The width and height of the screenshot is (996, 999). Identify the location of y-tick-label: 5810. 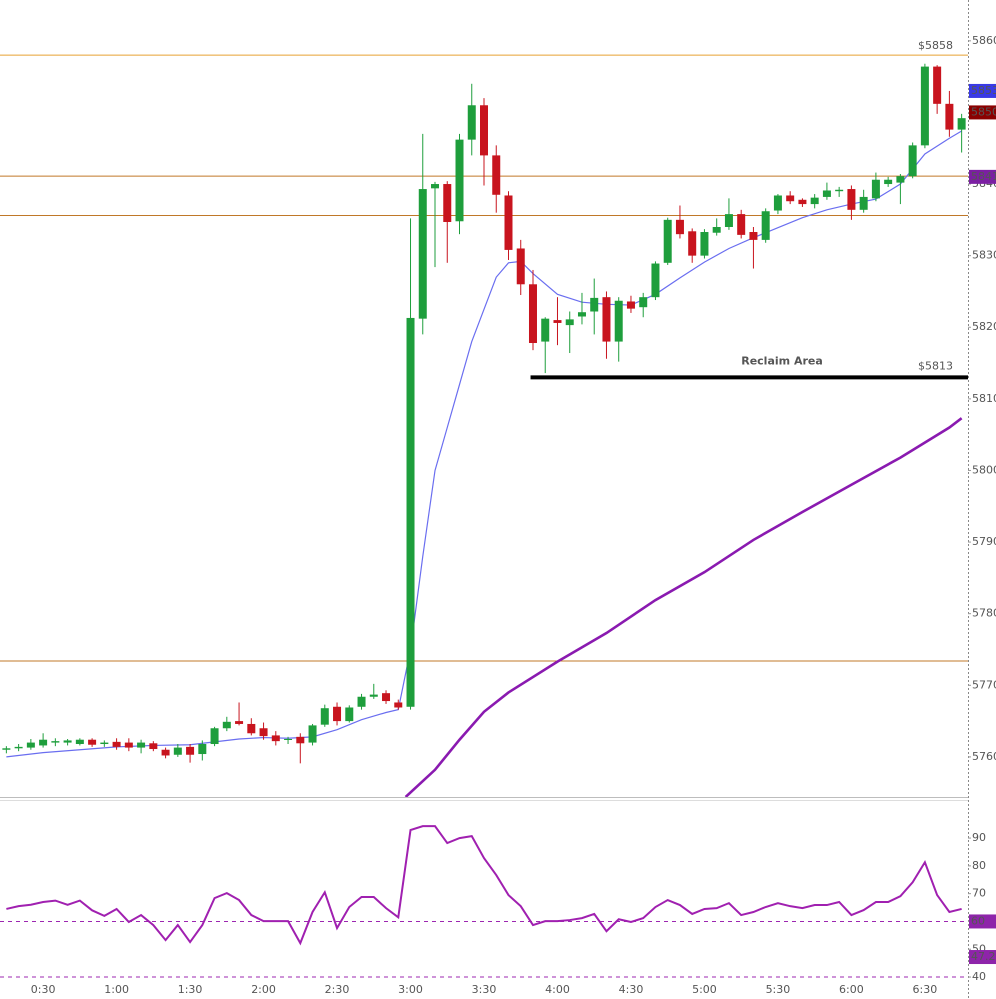
(984, 398).